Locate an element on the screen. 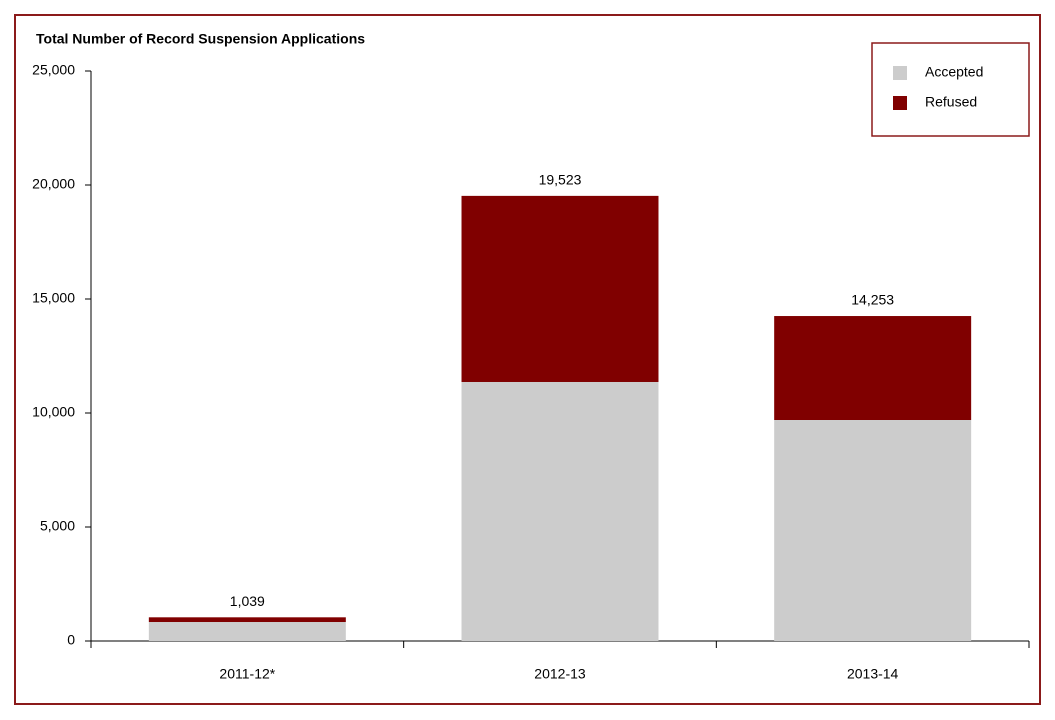 This screenshot has height=720, width=1055. y-tick-label: 15,000 is located at coordinates (53, 298).